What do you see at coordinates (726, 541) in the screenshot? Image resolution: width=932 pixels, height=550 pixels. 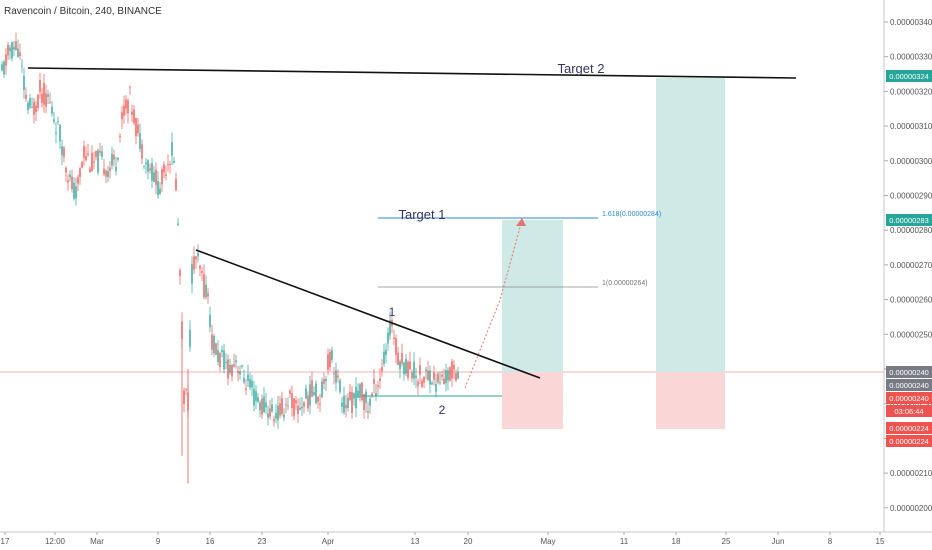 I see `x-tick-label: 25` at bounding box center [726, 541].